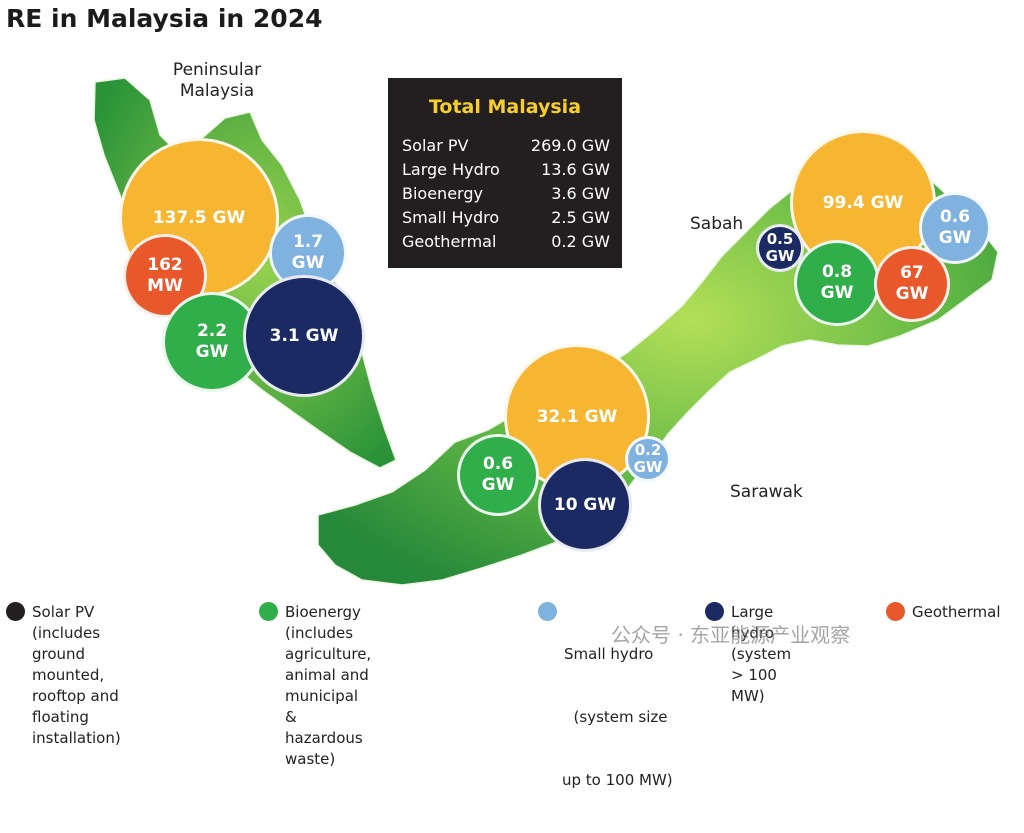  What do you see at coordinates (506, 169) in the screenshot?
I see `total-row: Large Hydro 13.6 GW` at bounding box center [506, 169].